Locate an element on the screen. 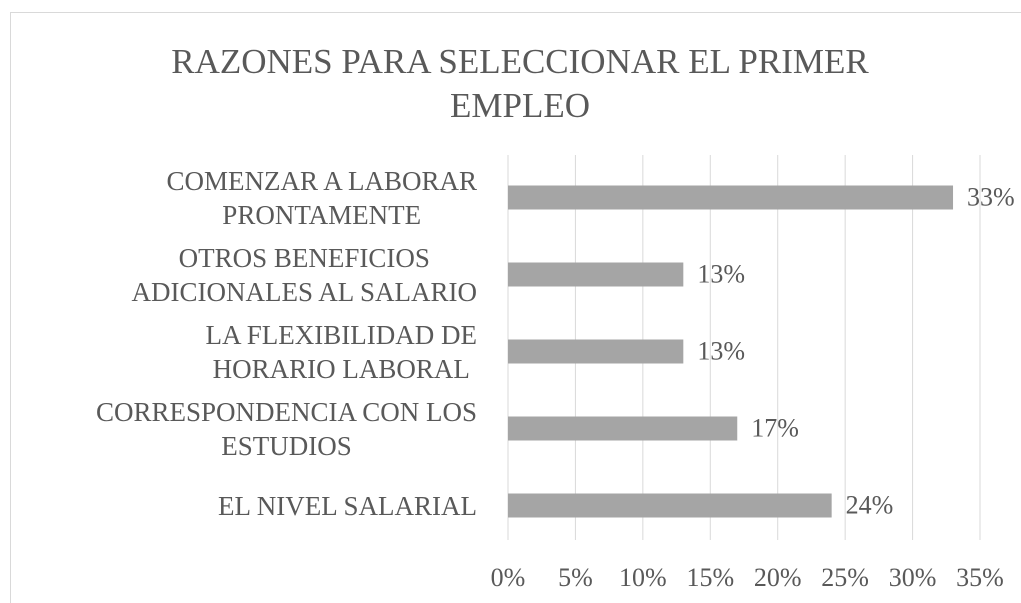 The image size is (1021, 603). x-tick-label: 10% is located at coordinates (643, 577).